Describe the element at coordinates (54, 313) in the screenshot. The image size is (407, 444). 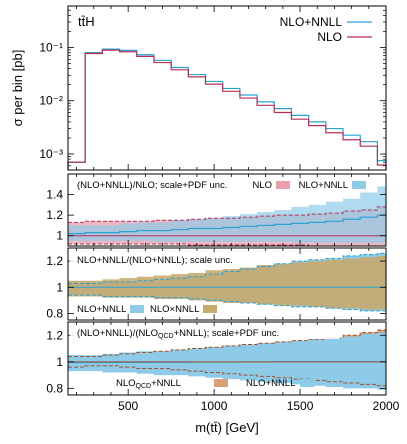
I see `p3-y-tick-label: 0.8` at that location.